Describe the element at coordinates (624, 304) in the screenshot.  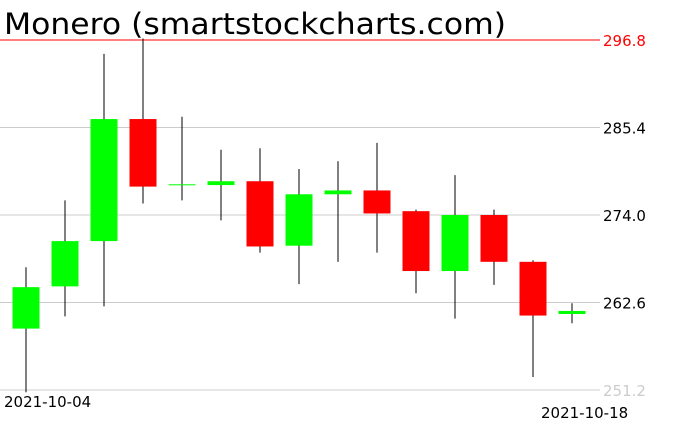
I see `y-tick-label: 262.6` at that location.